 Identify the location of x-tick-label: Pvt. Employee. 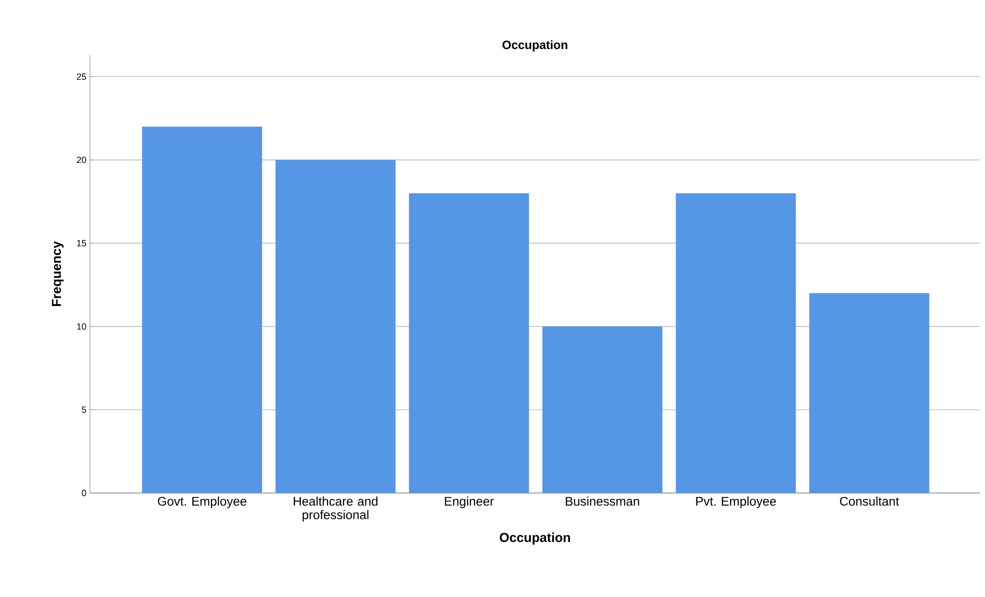
(736, 502).